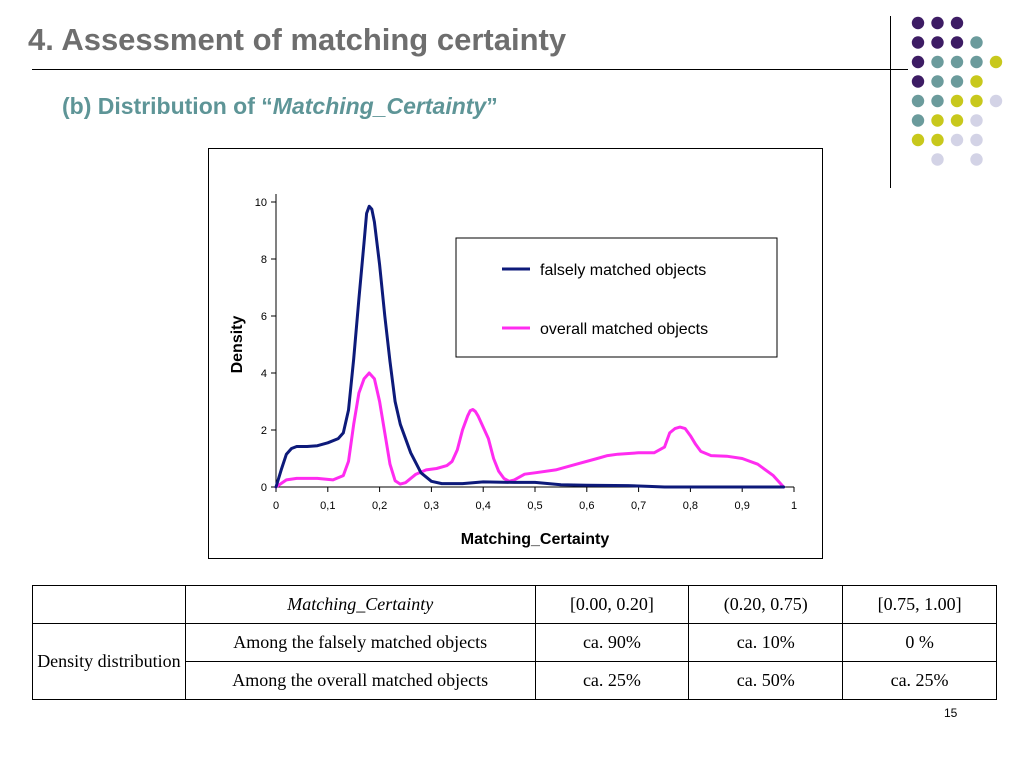 The image size is (1024, 768). What do you see at coordinates (167, 106) in the screenshot?
I see `subtitle-prefix: (b) Distribution of “` at bounding box center [167, 106].